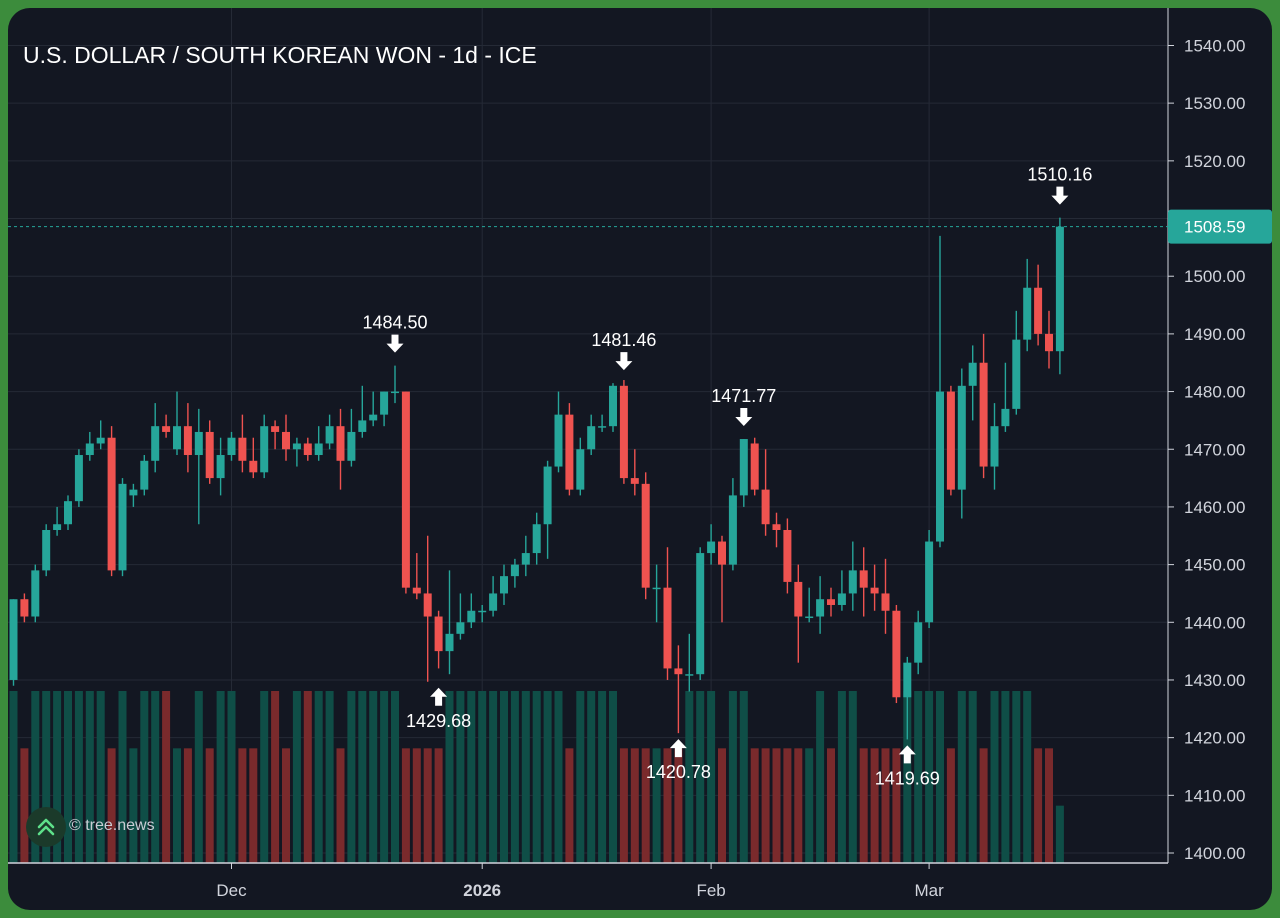 This screenshot has width=1280, height=918. Describe the element at coordinates (1214, 392) in the screenshot. I see `price-tick-label: 1480.00` at that location.